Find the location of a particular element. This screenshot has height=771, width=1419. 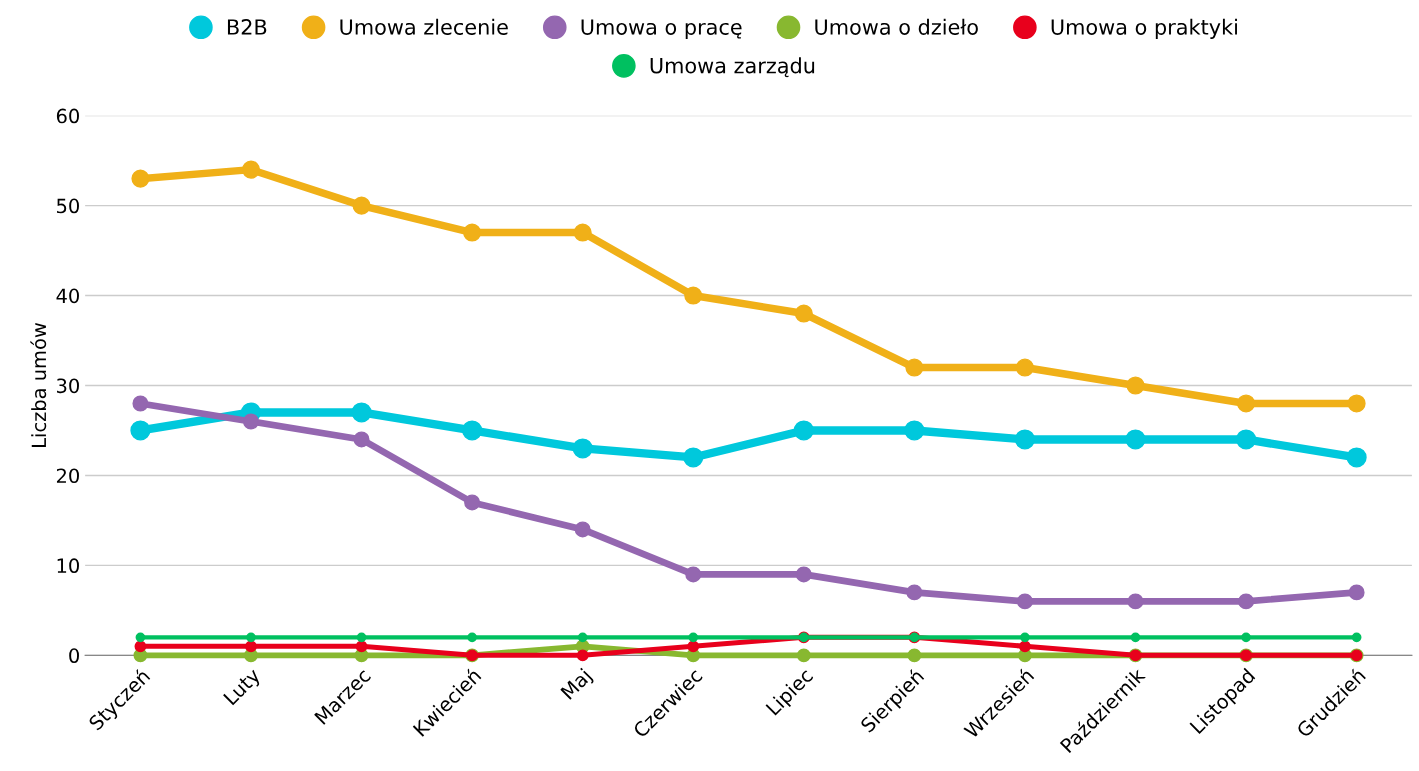

legend-label: B2B is located at coordinates (247, 27).